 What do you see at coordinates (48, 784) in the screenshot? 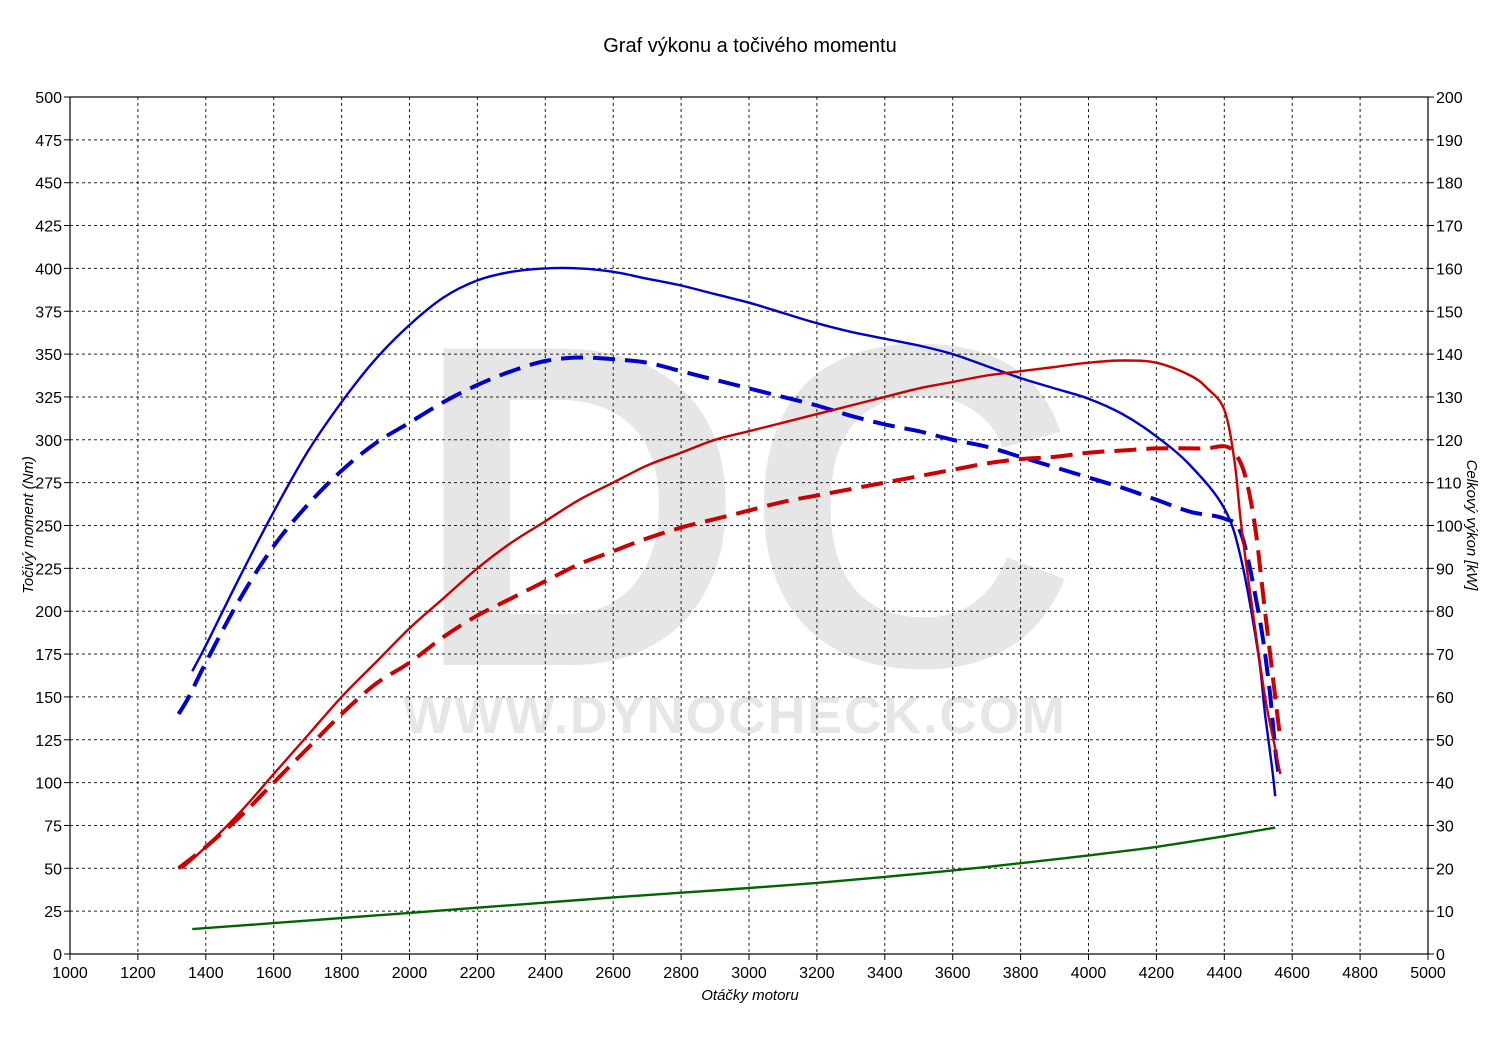
I see `y-left-tick-label: 100` at bounding box center [48, 784].